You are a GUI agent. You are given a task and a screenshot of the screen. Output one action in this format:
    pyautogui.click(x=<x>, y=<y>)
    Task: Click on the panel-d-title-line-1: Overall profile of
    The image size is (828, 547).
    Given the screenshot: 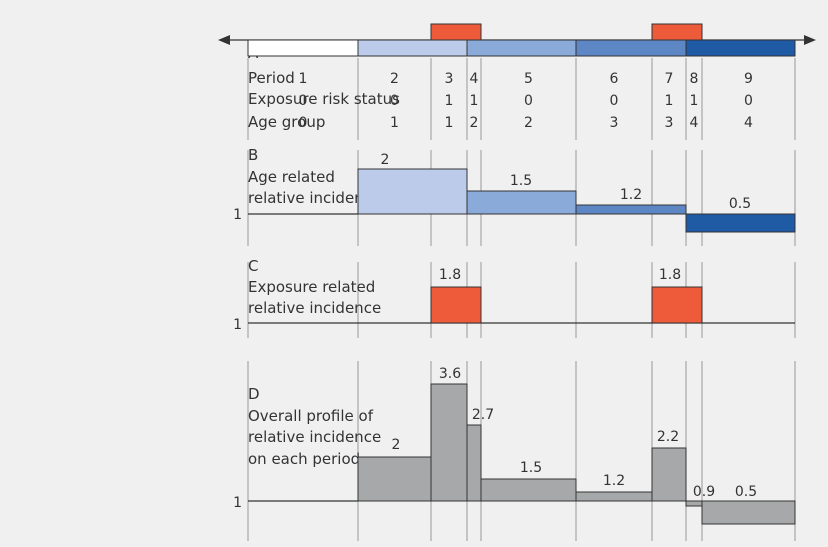 What is the action you would take?
    pyautogui.click(x=311, y=416)
    